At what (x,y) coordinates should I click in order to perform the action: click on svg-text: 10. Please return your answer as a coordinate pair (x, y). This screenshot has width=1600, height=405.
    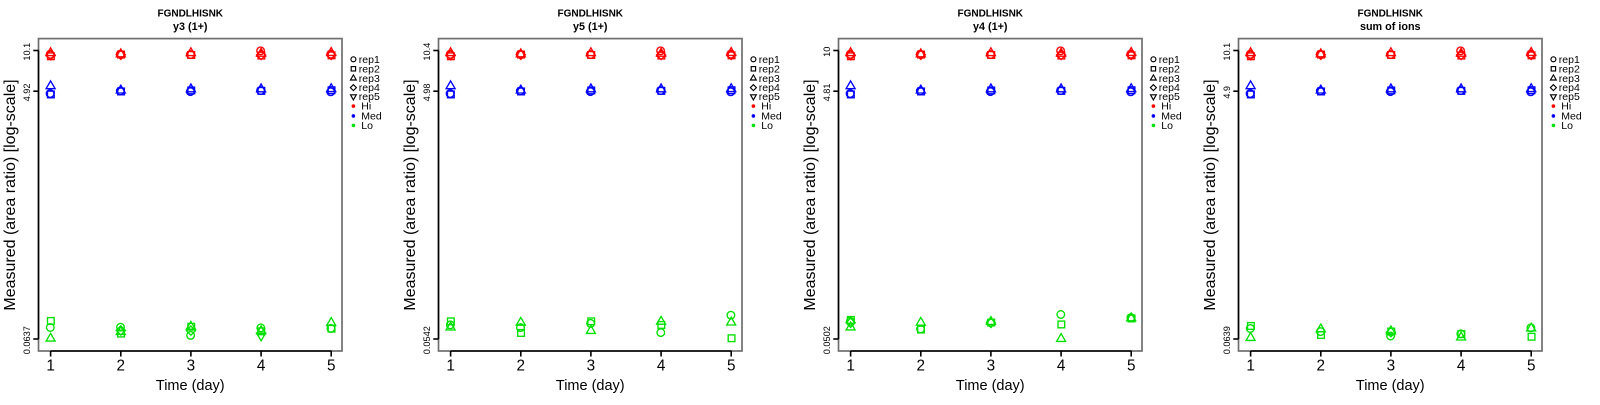
    Looking at the image, I should click on (827, 52).